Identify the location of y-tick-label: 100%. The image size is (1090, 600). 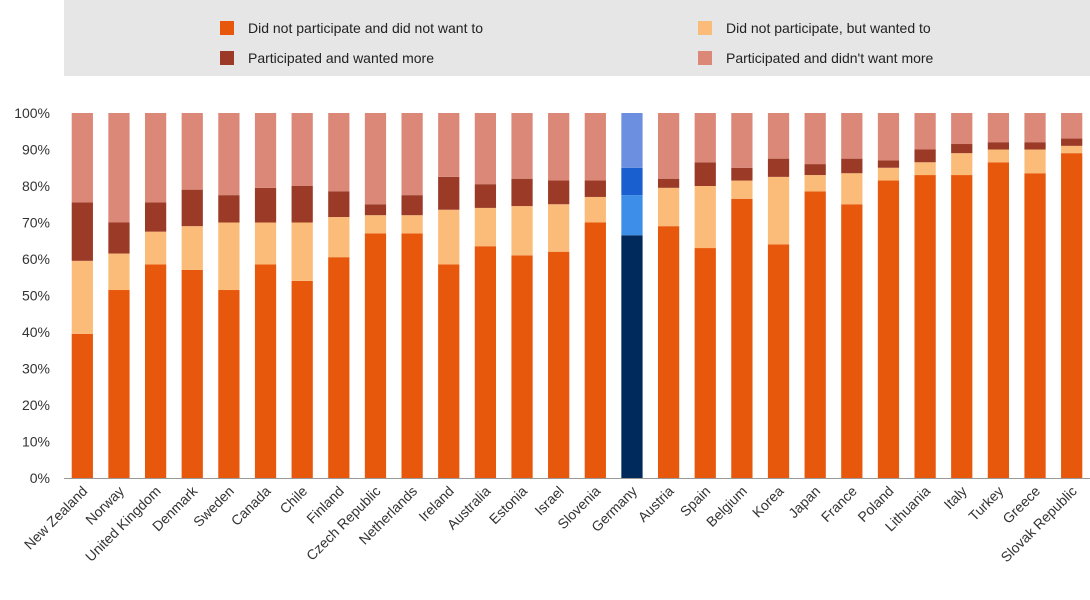
(32, 113).